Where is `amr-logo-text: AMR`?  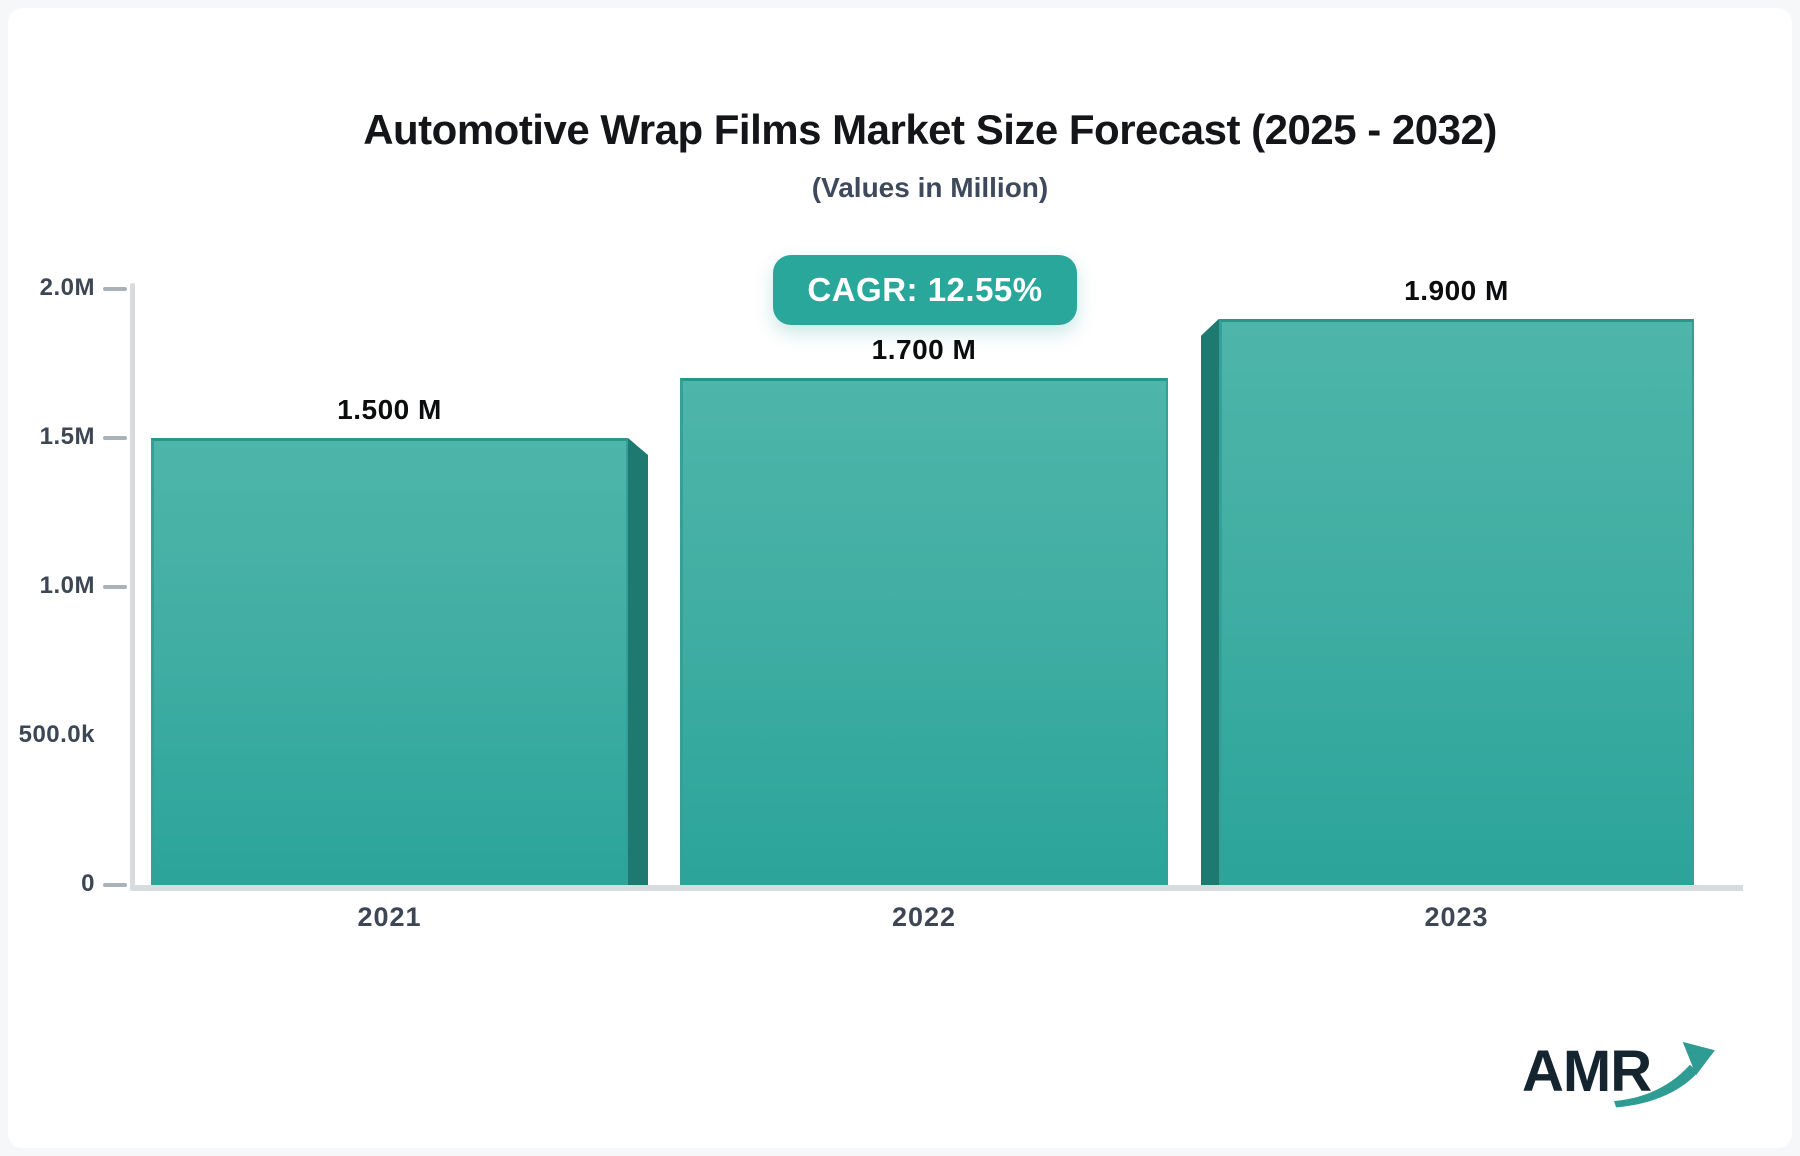 amr-logo-text: AMR is located at coordinates (1587, 1071).